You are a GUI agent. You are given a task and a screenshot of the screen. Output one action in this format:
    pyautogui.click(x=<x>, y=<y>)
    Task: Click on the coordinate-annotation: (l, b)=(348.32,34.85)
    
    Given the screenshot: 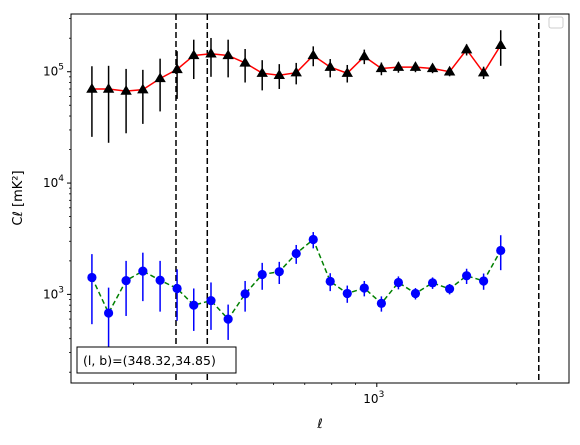 What is the action you would take?
    pyautogui.click(x=156, y=360)
    